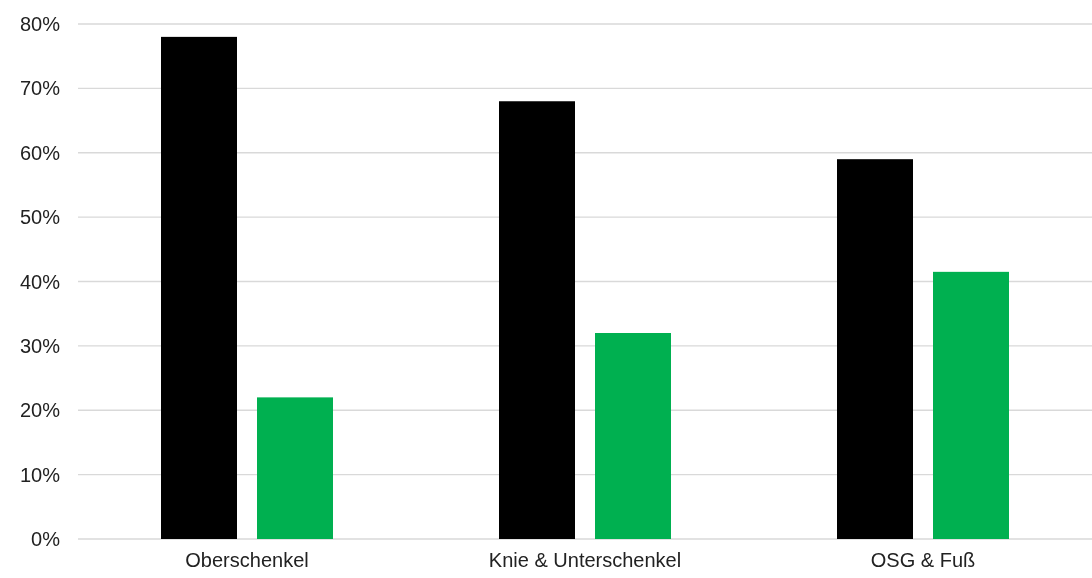 The image size is (1092, 578). I want to click on x-tick-label: Knie & Unterschenkel, so click(585, 560).